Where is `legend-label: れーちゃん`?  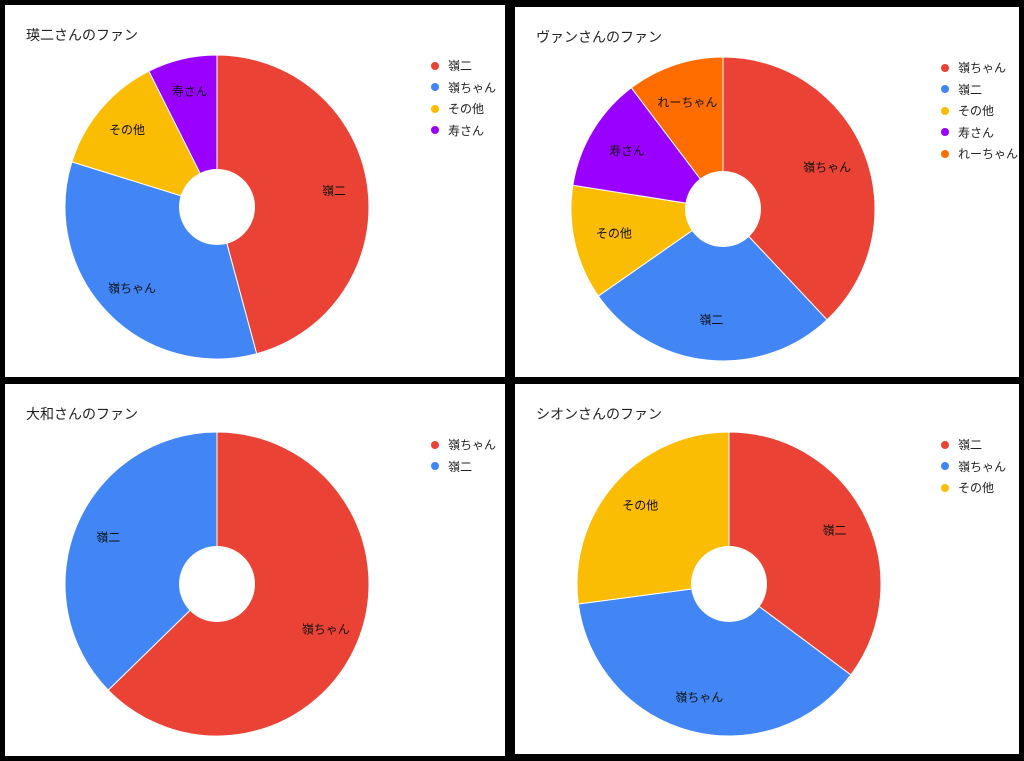 legend-label: れーちゃん is located at coordinates (988, 154).